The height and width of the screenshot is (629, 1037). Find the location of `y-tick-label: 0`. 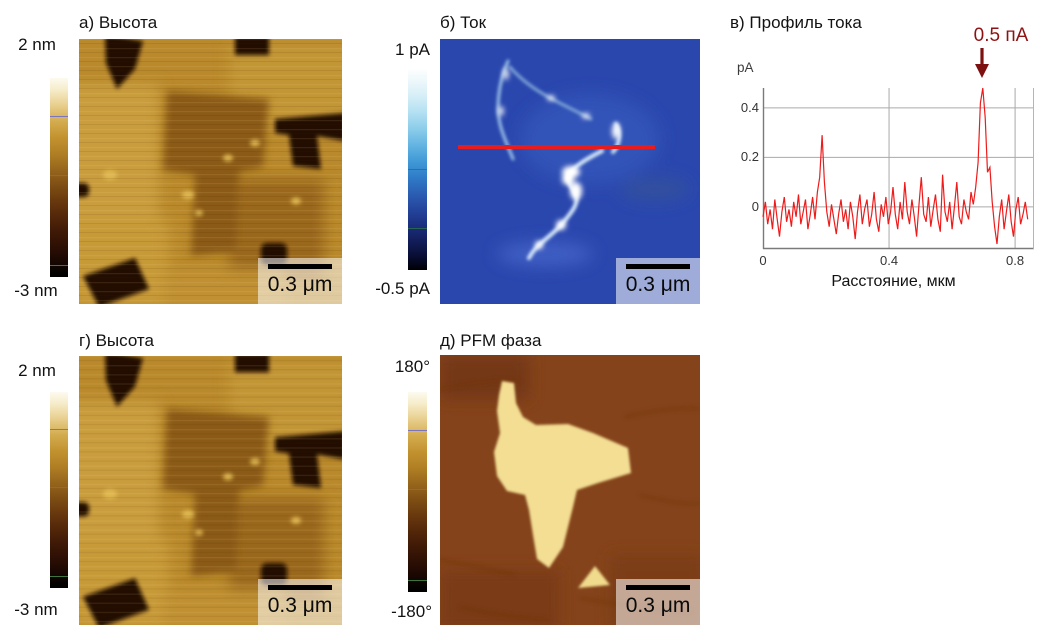

y-tick-label: 0 is located at coordinates (755, 206).